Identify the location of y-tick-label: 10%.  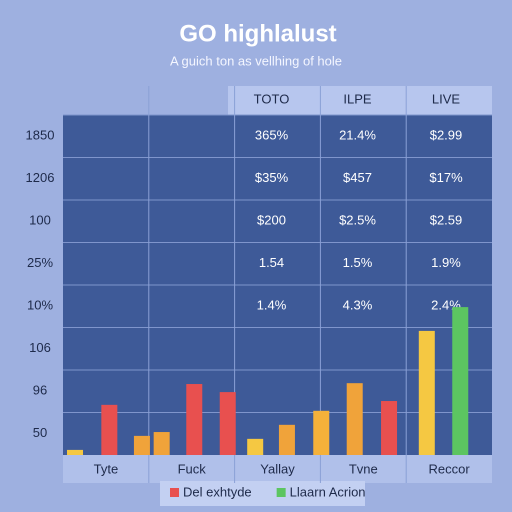
(40, 305).